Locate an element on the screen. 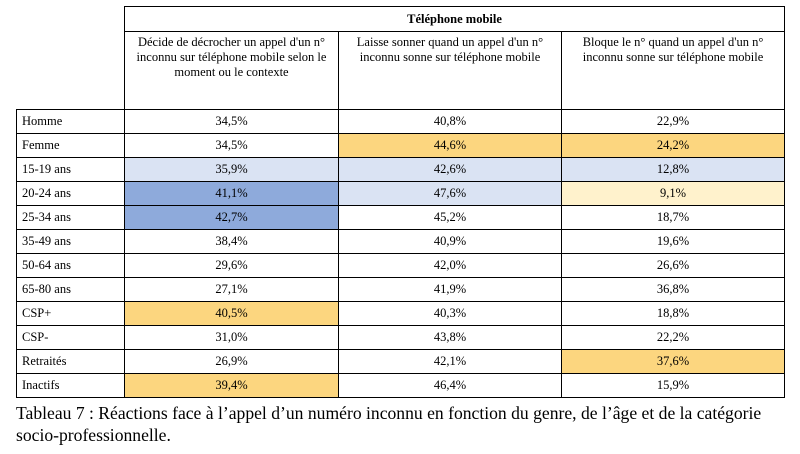 This screenshot has width=800, height=454. value-cell: 19,6% is located at coordinates (673, 241).